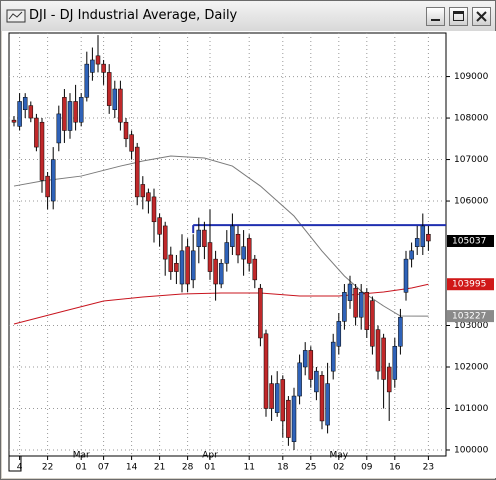  Describe the element at coordinates (395, 468) in the screenshot. I see `x-tick-label: 16` at that location.